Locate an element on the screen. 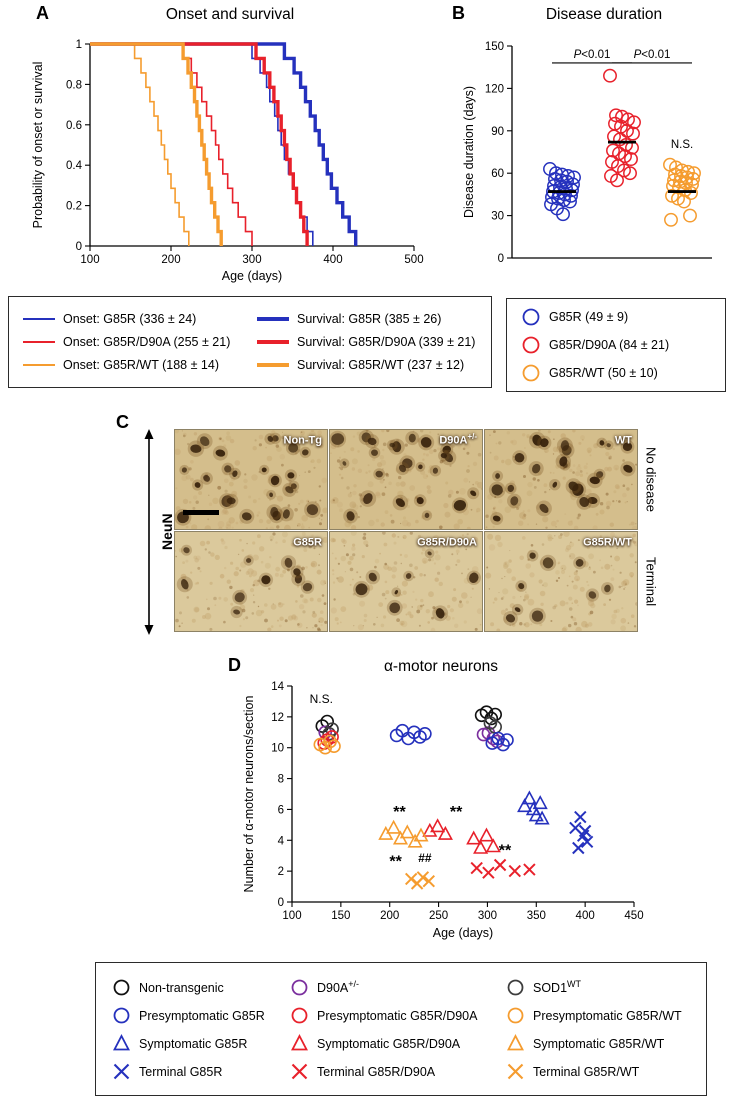 Image resolution: width=730 pixels, height=1102 pixels. legend-item: G85R/D90A (84 ± 21) is located at coordinates (621, 345).